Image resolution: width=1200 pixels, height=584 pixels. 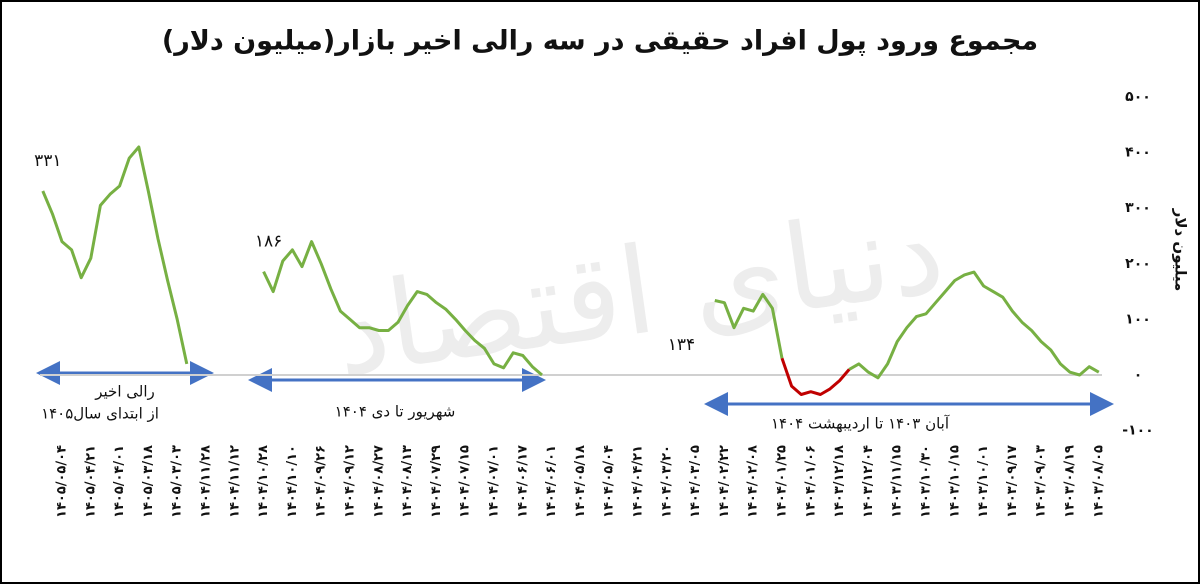 I want to click on annotation: شهریور تا دی ۱۴۰۴, so click(x=395, y=412).